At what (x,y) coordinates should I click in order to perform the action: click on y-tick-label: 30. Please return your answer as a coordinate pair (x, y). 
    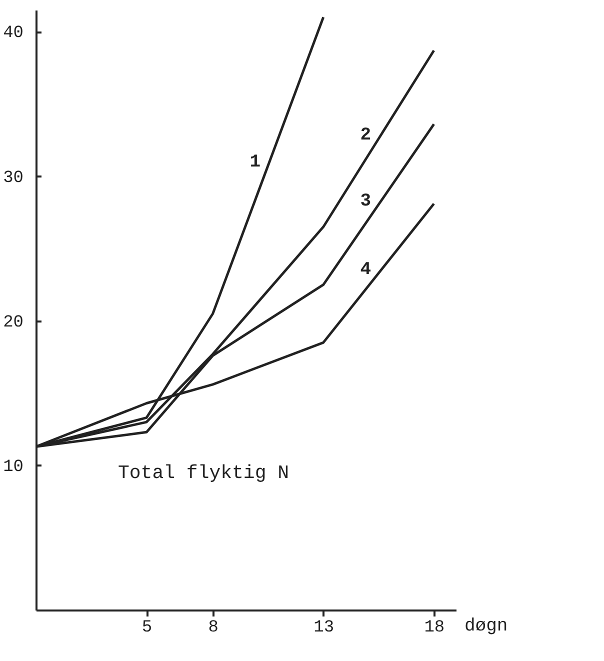
    Looking at the image, I should click on (13, 178).